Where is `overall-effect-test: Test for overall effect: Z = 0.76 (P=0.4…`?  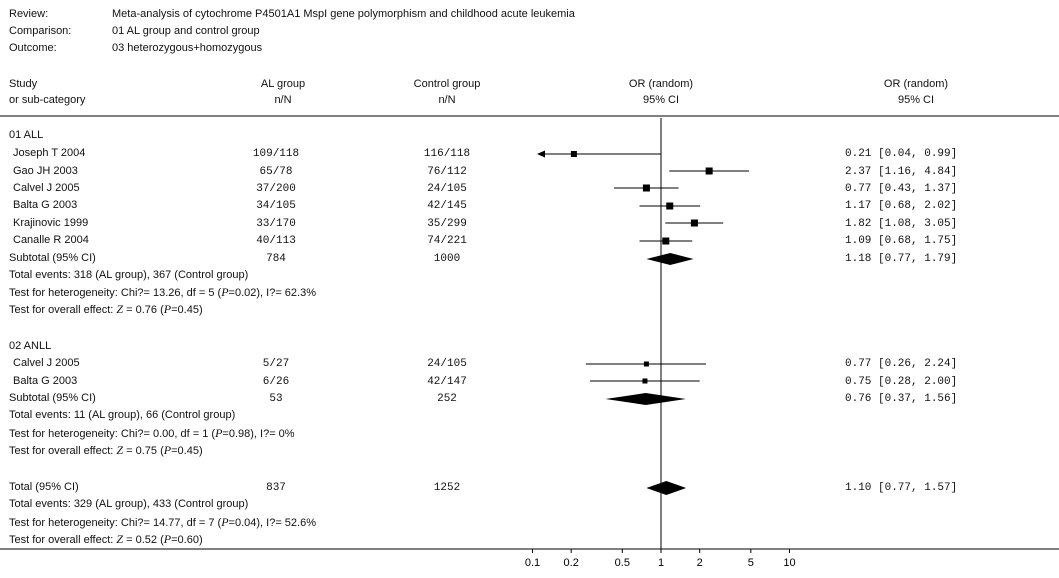
overall-effect-test: Test for overall effect: Z = 0.76 (P=0.4… is located at coordinates (106, 309).